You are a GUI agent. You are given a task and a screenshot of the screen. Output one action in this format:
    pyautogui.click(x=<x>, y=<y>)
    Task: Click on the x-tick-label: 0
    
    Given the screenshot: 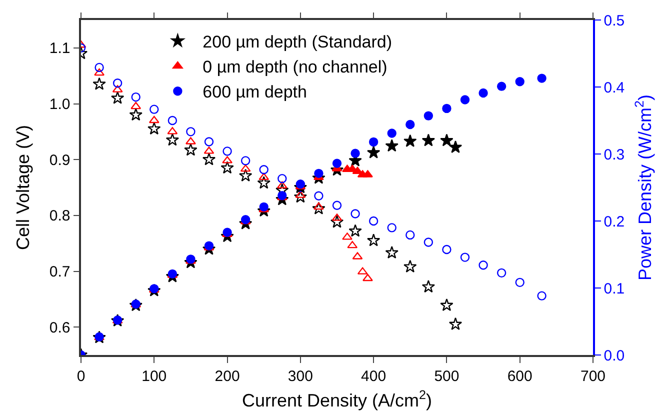 What is the action you would take?
    pyautogui.click(x=81, y=376)
    